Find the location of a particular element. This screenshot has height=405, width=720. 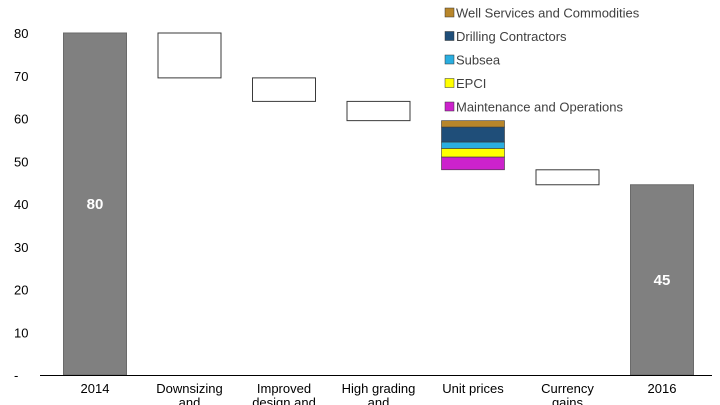

y-tick-label: - is located at coordinates (16, 375).